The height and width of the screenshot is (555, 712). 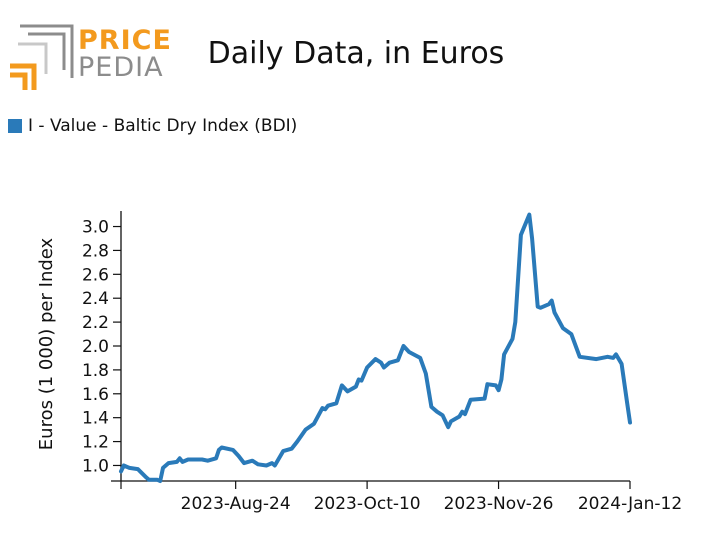 What do you see at coordinates (46, 343) in the screenshot?
I see `y-axis-title: Euros (1 000) per Index` at bounding box center [46, 343].